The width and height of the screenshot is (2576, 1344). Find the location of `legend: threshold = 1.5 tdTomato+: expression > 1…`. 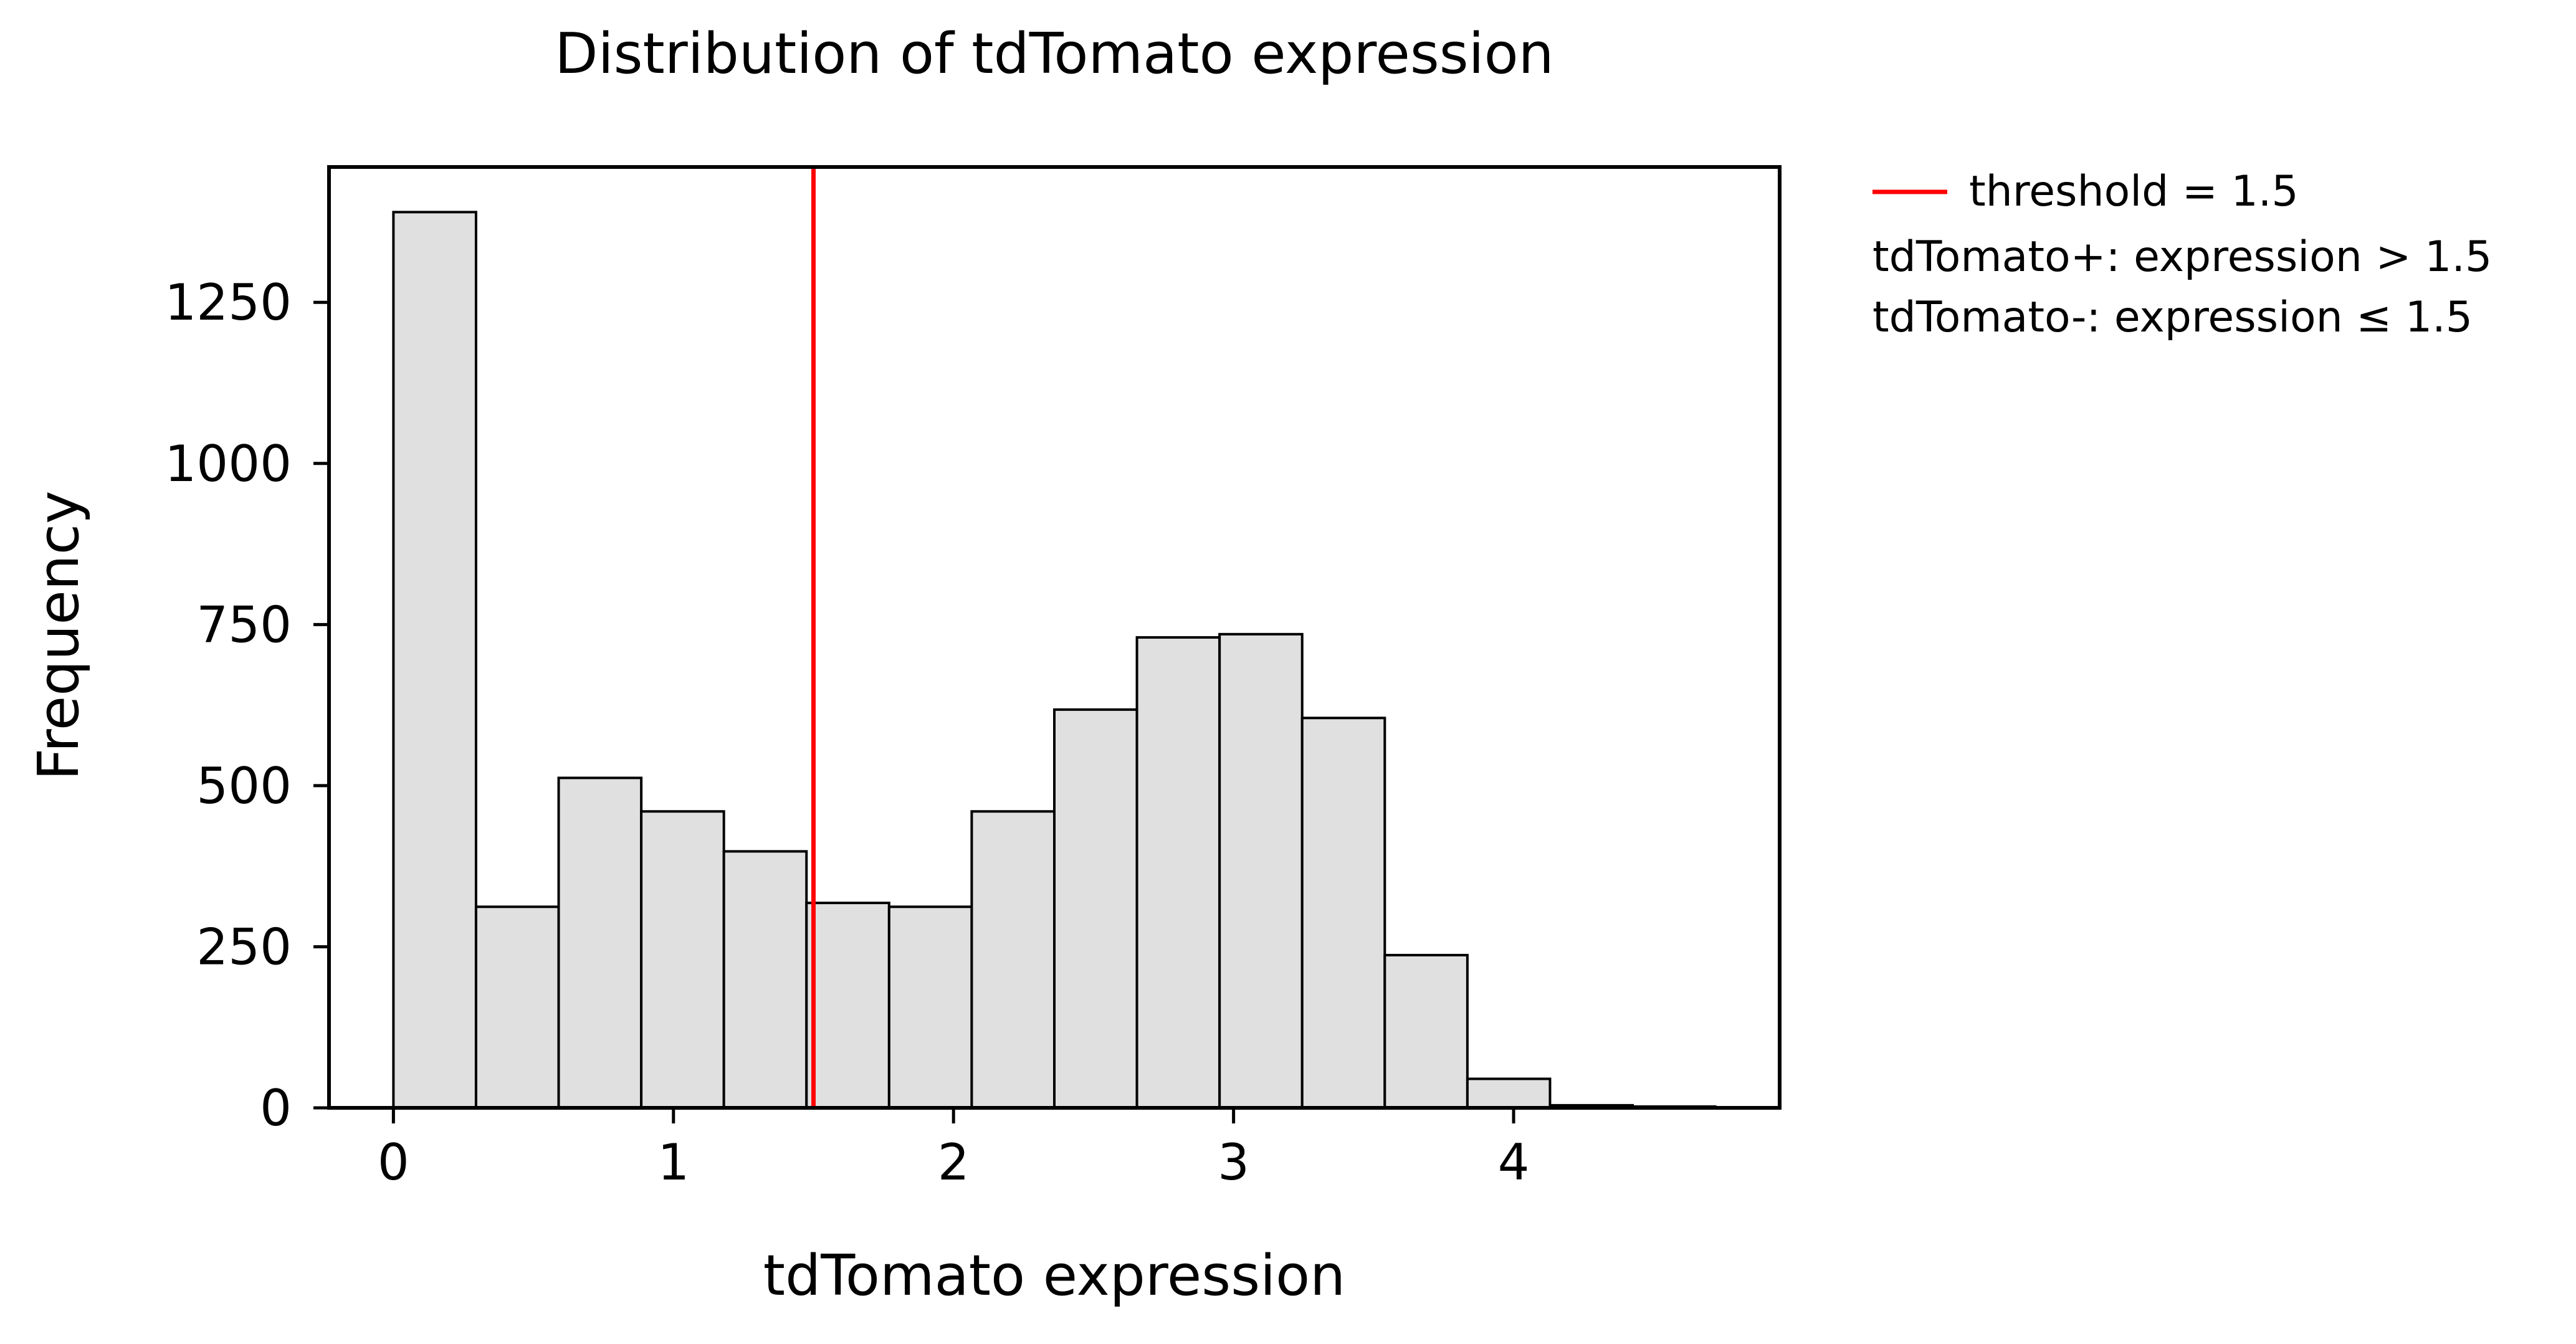

legend: threshold = 1.5 tdTomato+: expression > 1… is located at coordinates (2182, 254).